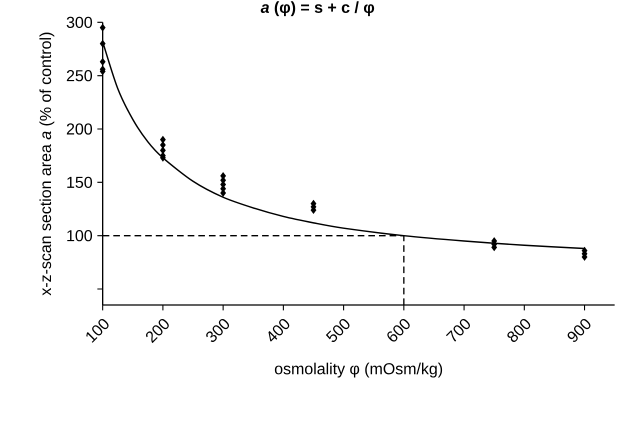  I want to click on x-tick-label: 200, so click(157, 331).